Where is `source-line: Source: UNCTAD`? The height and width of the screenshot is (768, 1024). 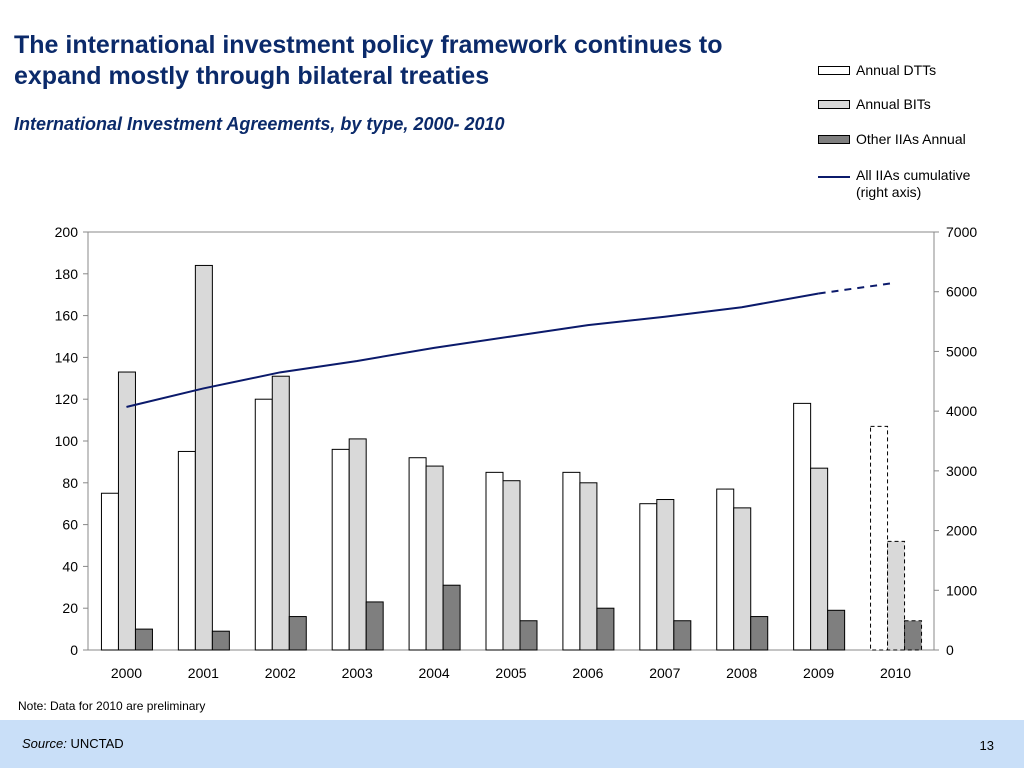 source-line: Source: UNCTAD is located at coordinates (73, 743).